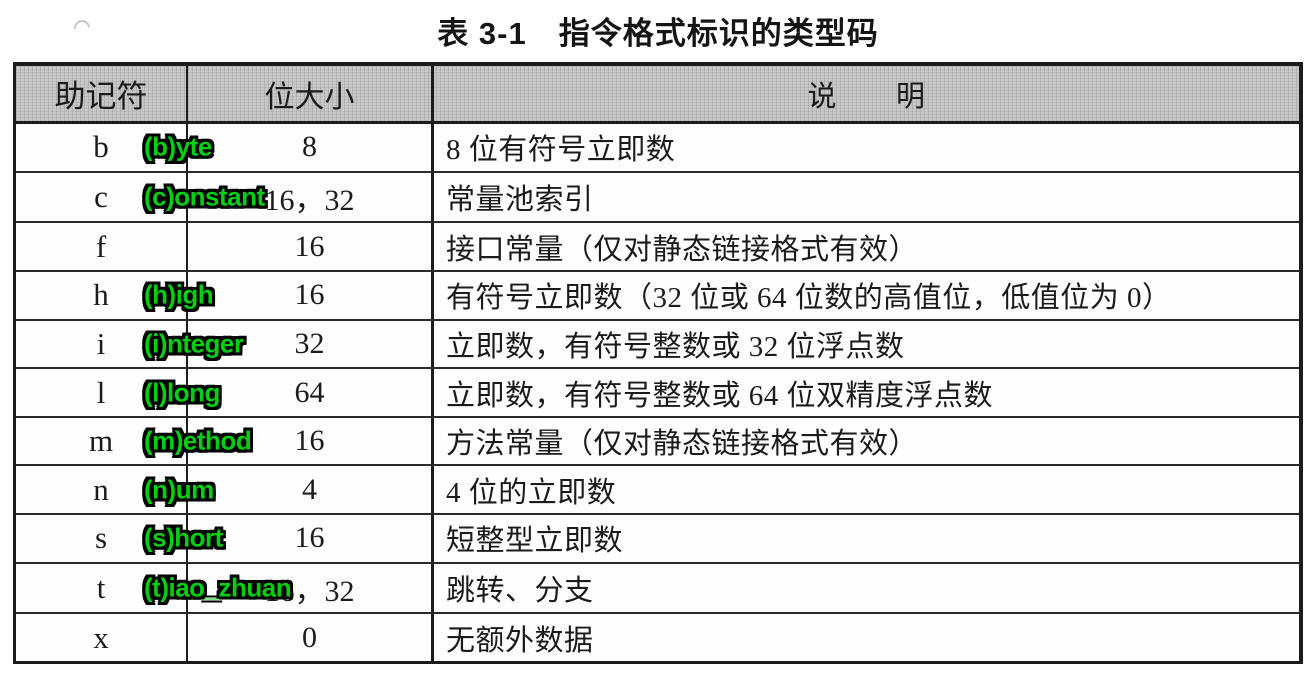 This screenshot has width=1316, height=676. I want to click on mnemonic-cell: t, so click(102, 588).